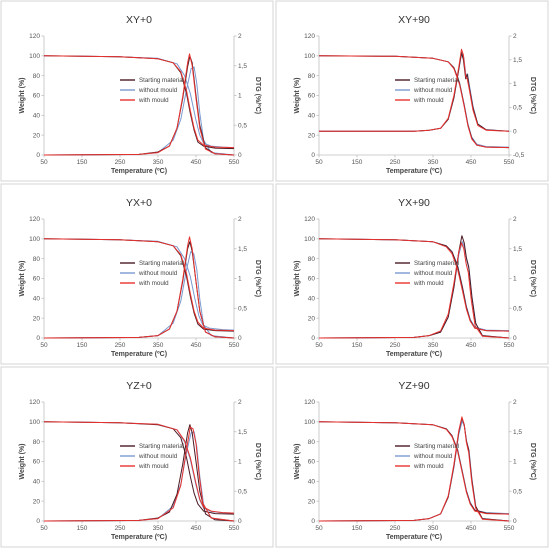 This screenshot has width=550, height=548. Describe the element at coordinates (139, 386) in the screenshot. I see `chart-title: YZ+0` at that location.